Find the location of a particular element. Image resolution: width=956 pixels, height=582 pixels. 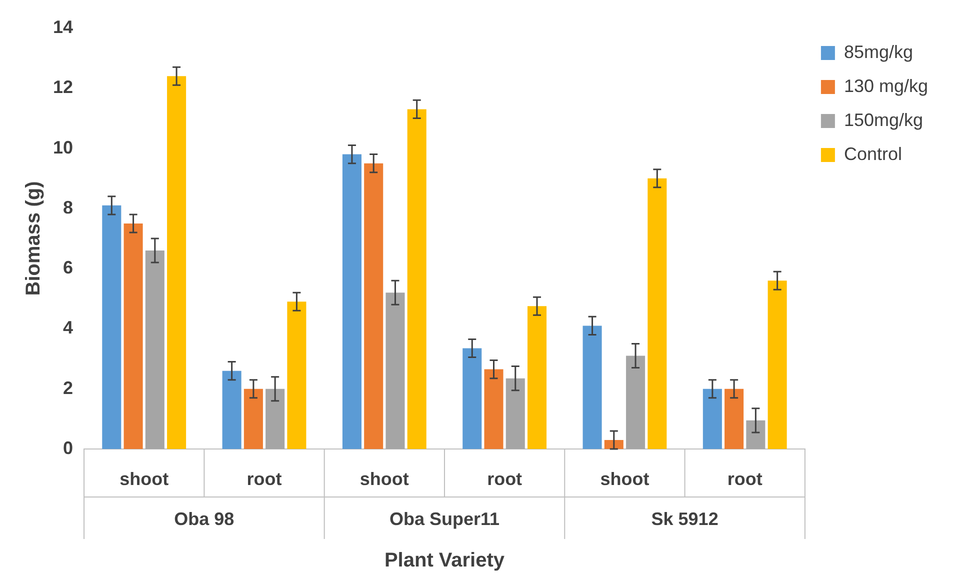

y-tick-label: 14 is located at coordinates (63, 26).